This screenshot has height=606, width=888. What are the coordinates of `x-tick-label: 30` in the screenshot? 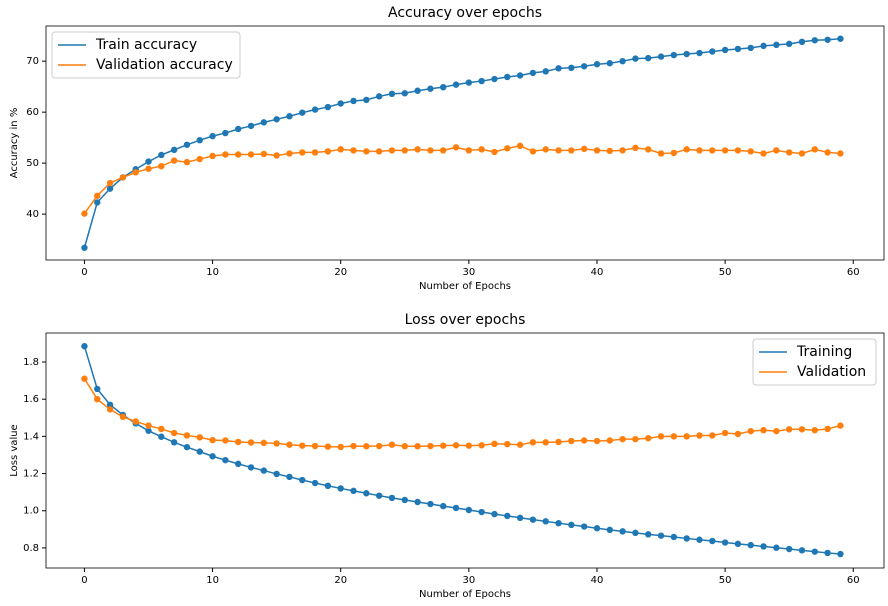 It's located at (468, 580).